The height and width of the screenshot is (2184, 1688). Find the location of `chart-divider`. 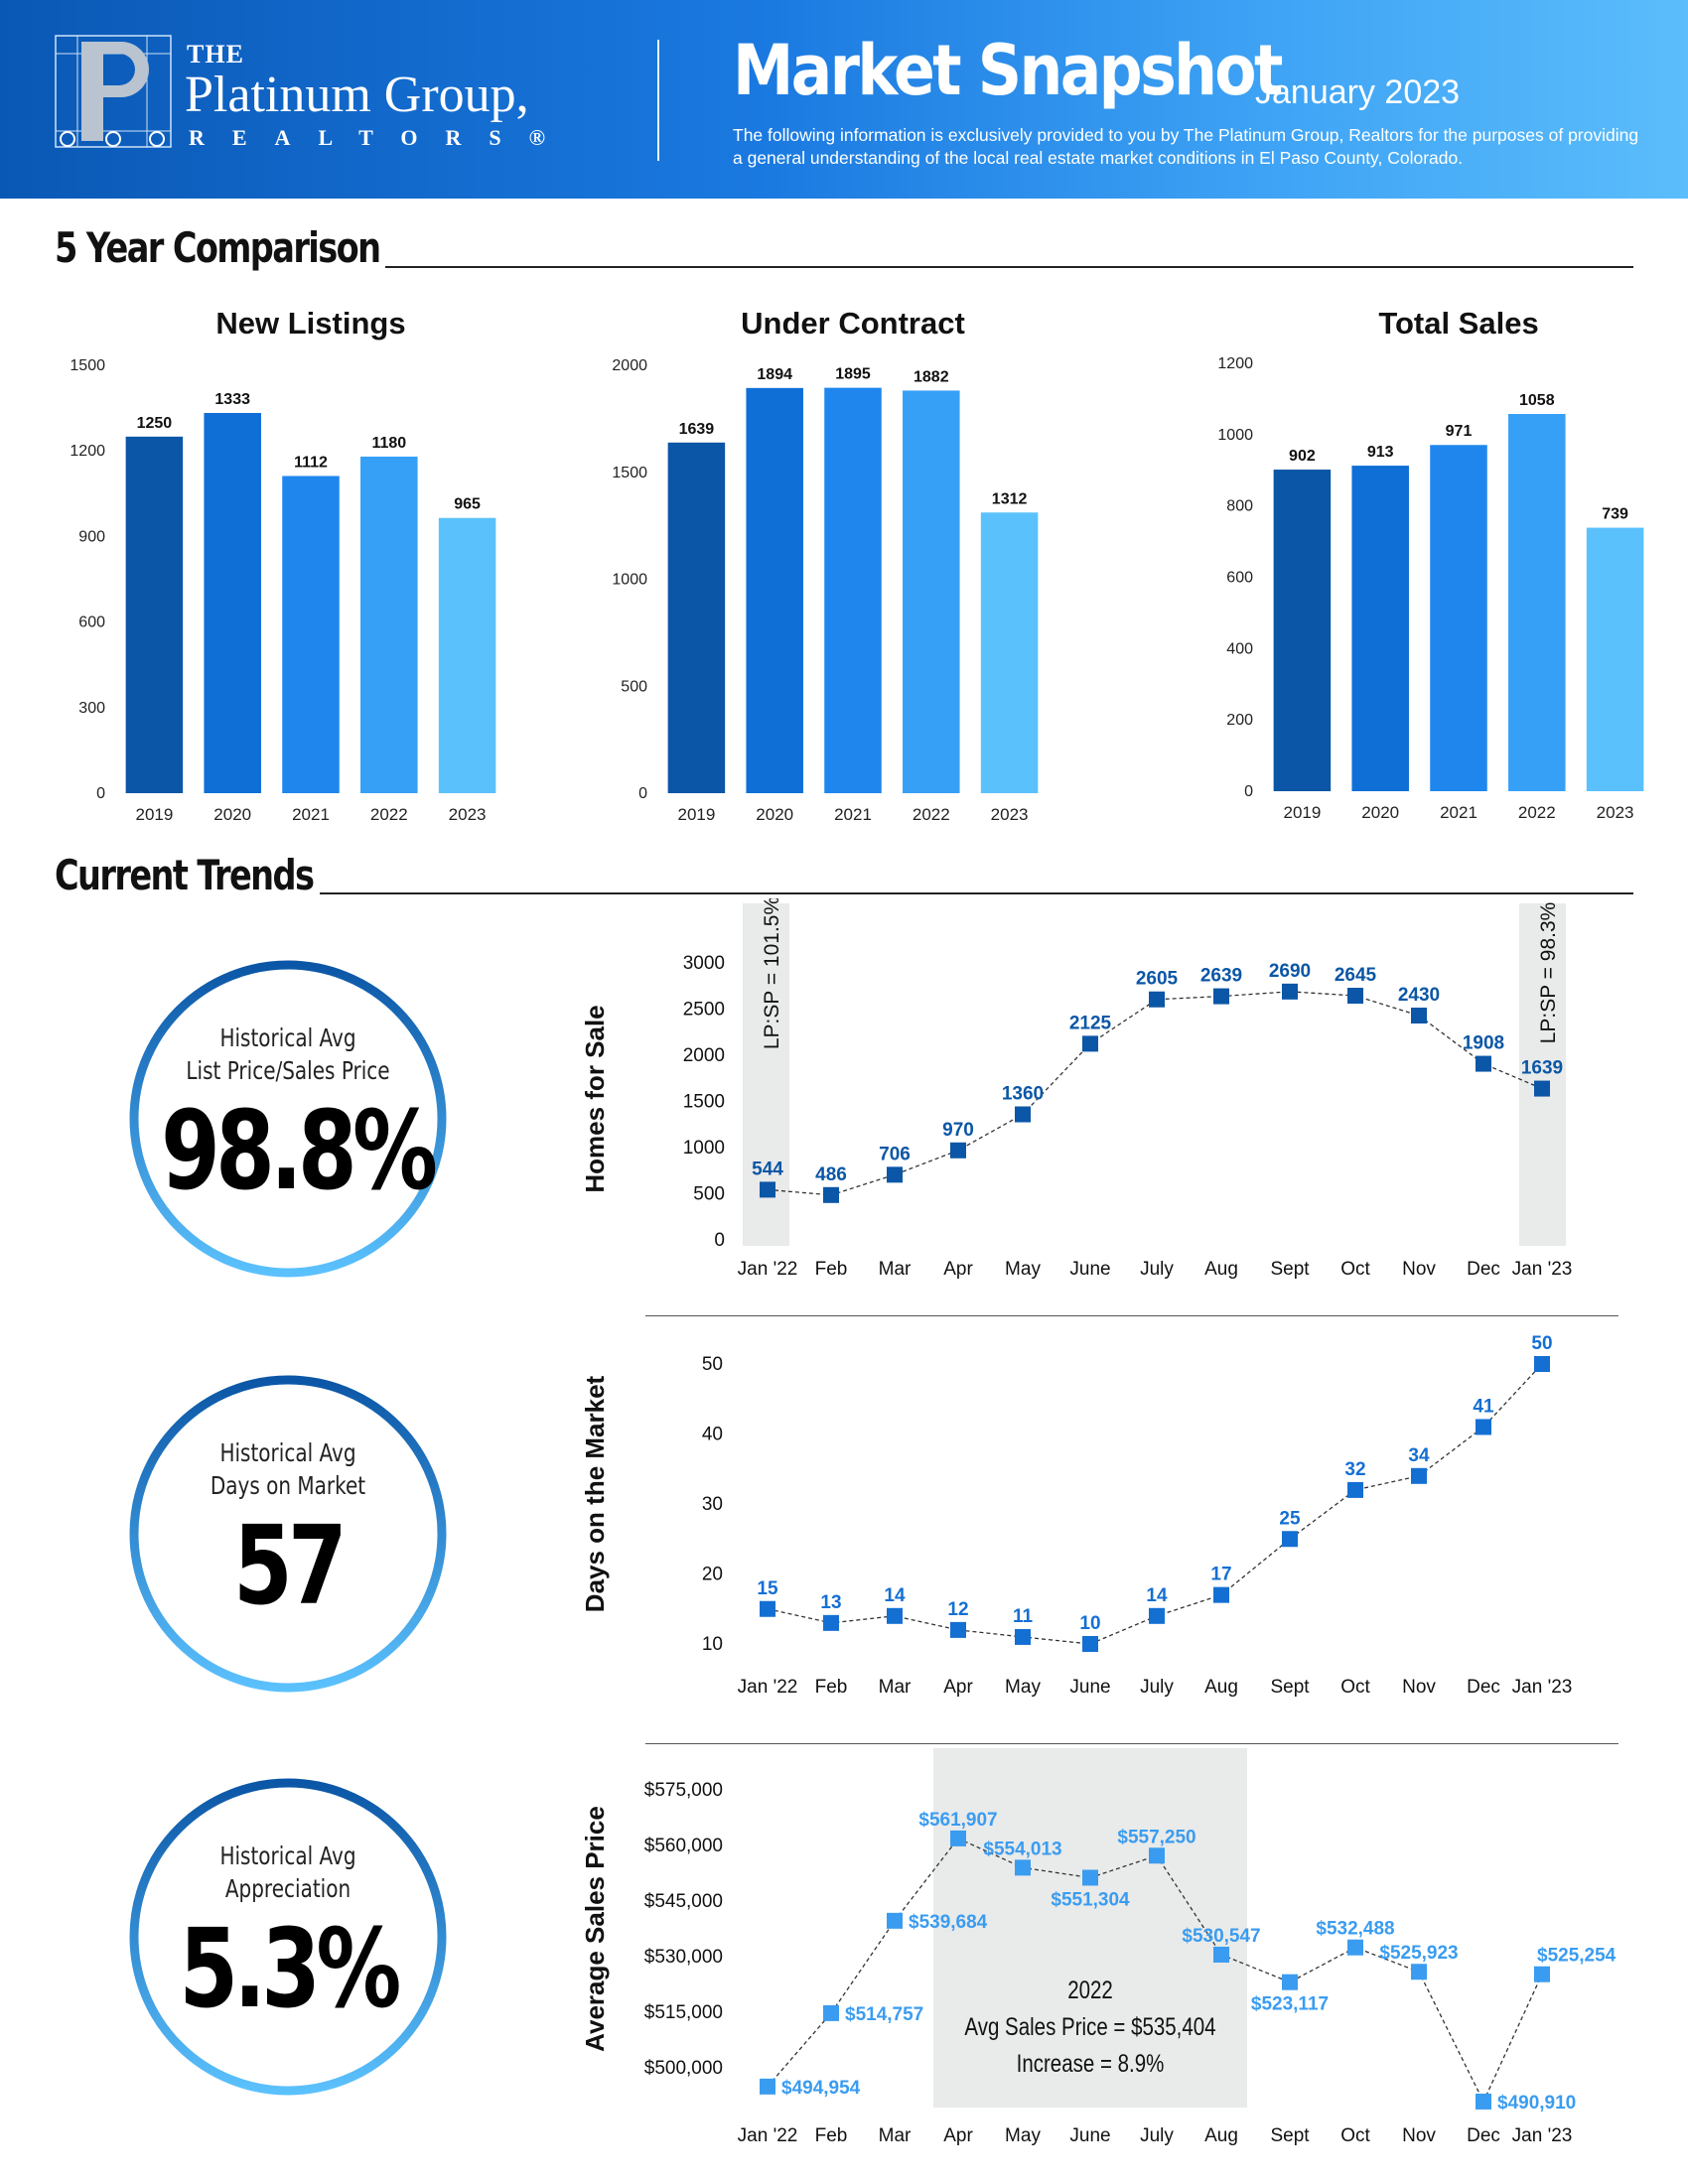

chart-divider is located at coordinates (1131, 1744).